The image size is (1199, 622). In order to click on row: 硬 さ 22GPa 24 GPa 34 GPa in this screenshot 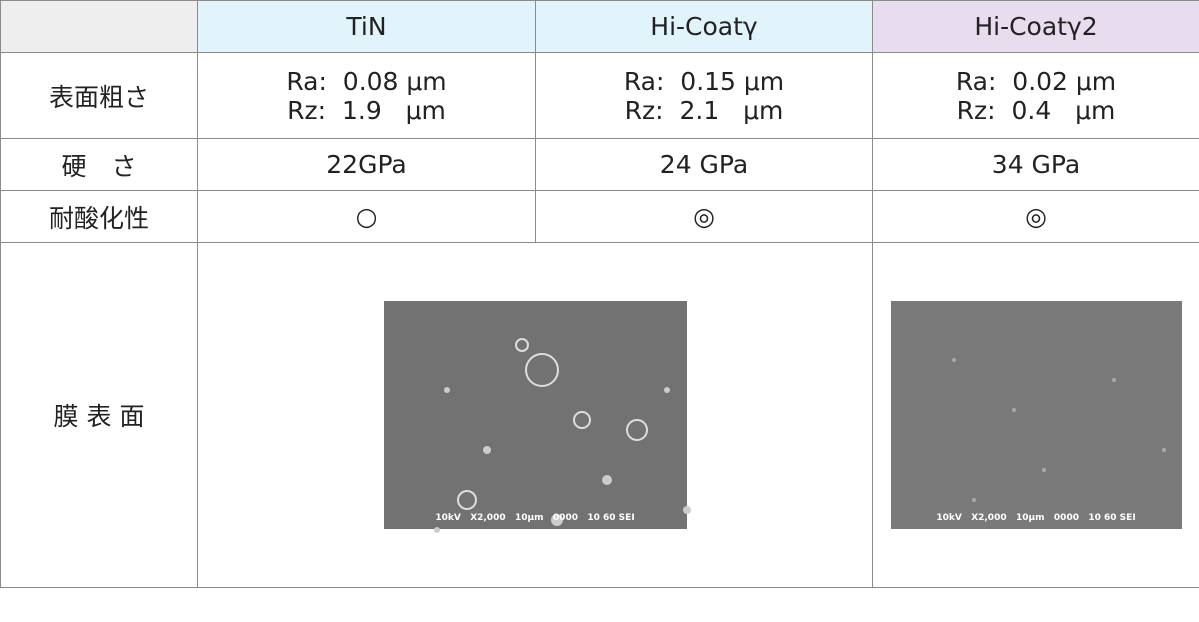, I will do `click(600, 165)`.